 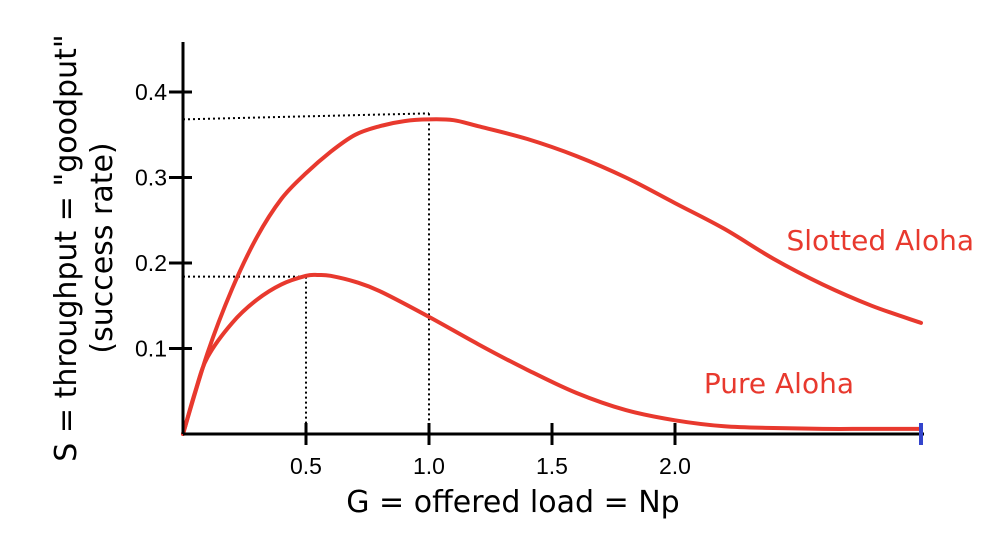 I want to click on x-tick-label-1.0: 1.0, so click(x=429, y=466).